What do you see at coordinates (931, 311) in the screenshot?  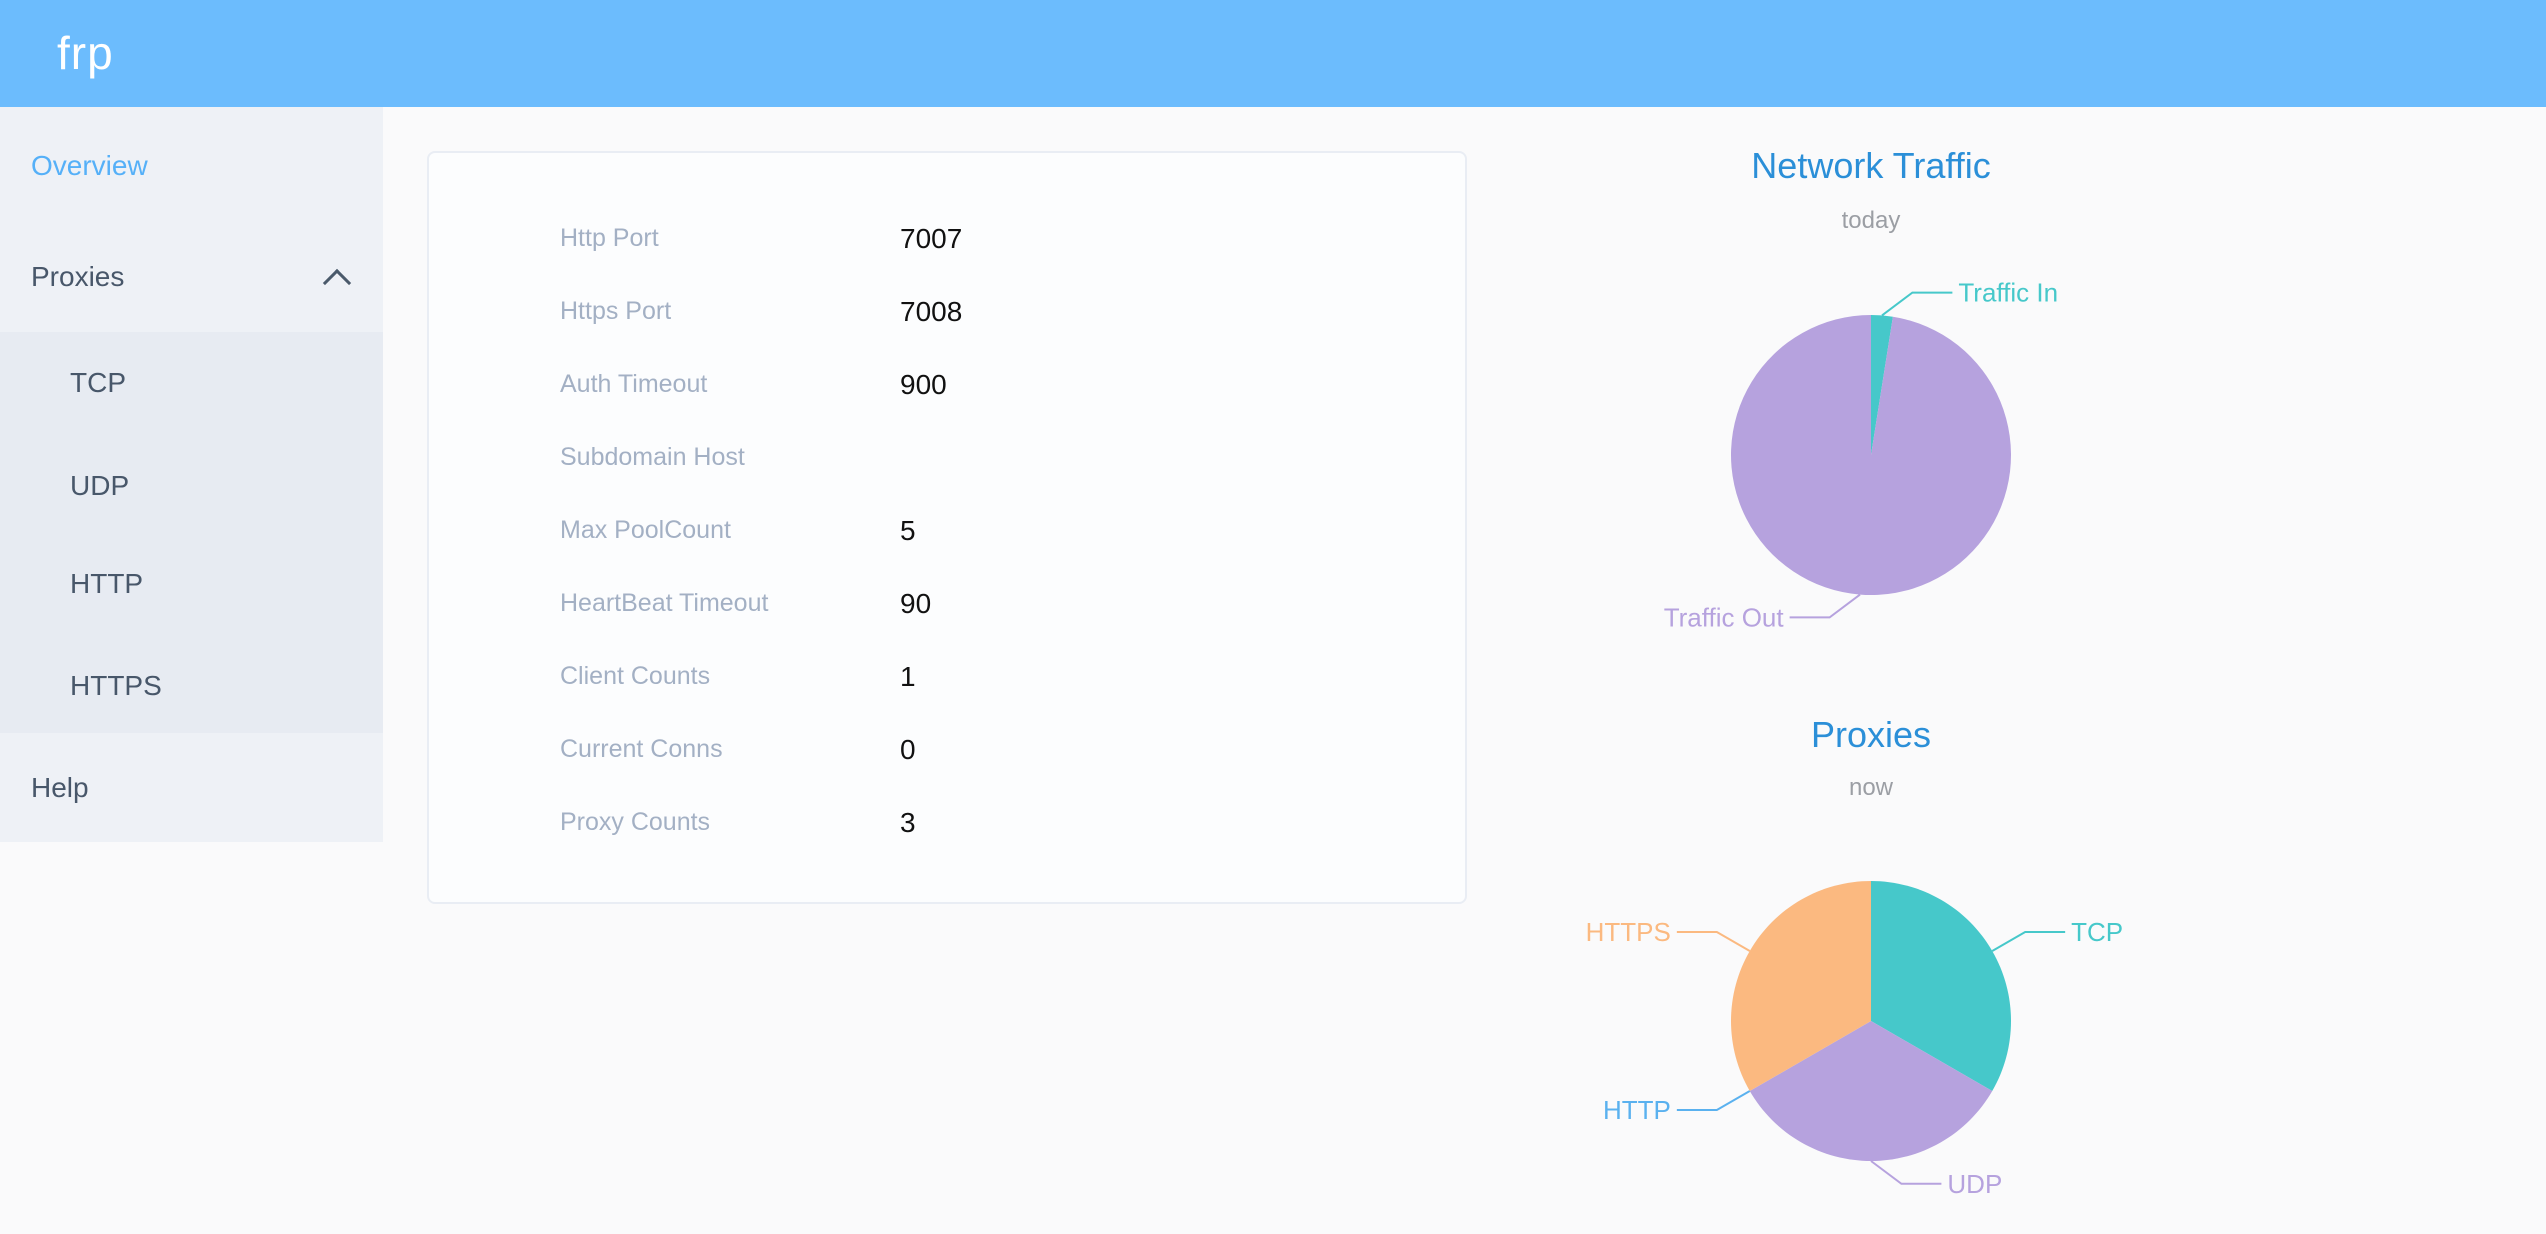 I see `info-value: 7008` at bounding box center [931, 311].